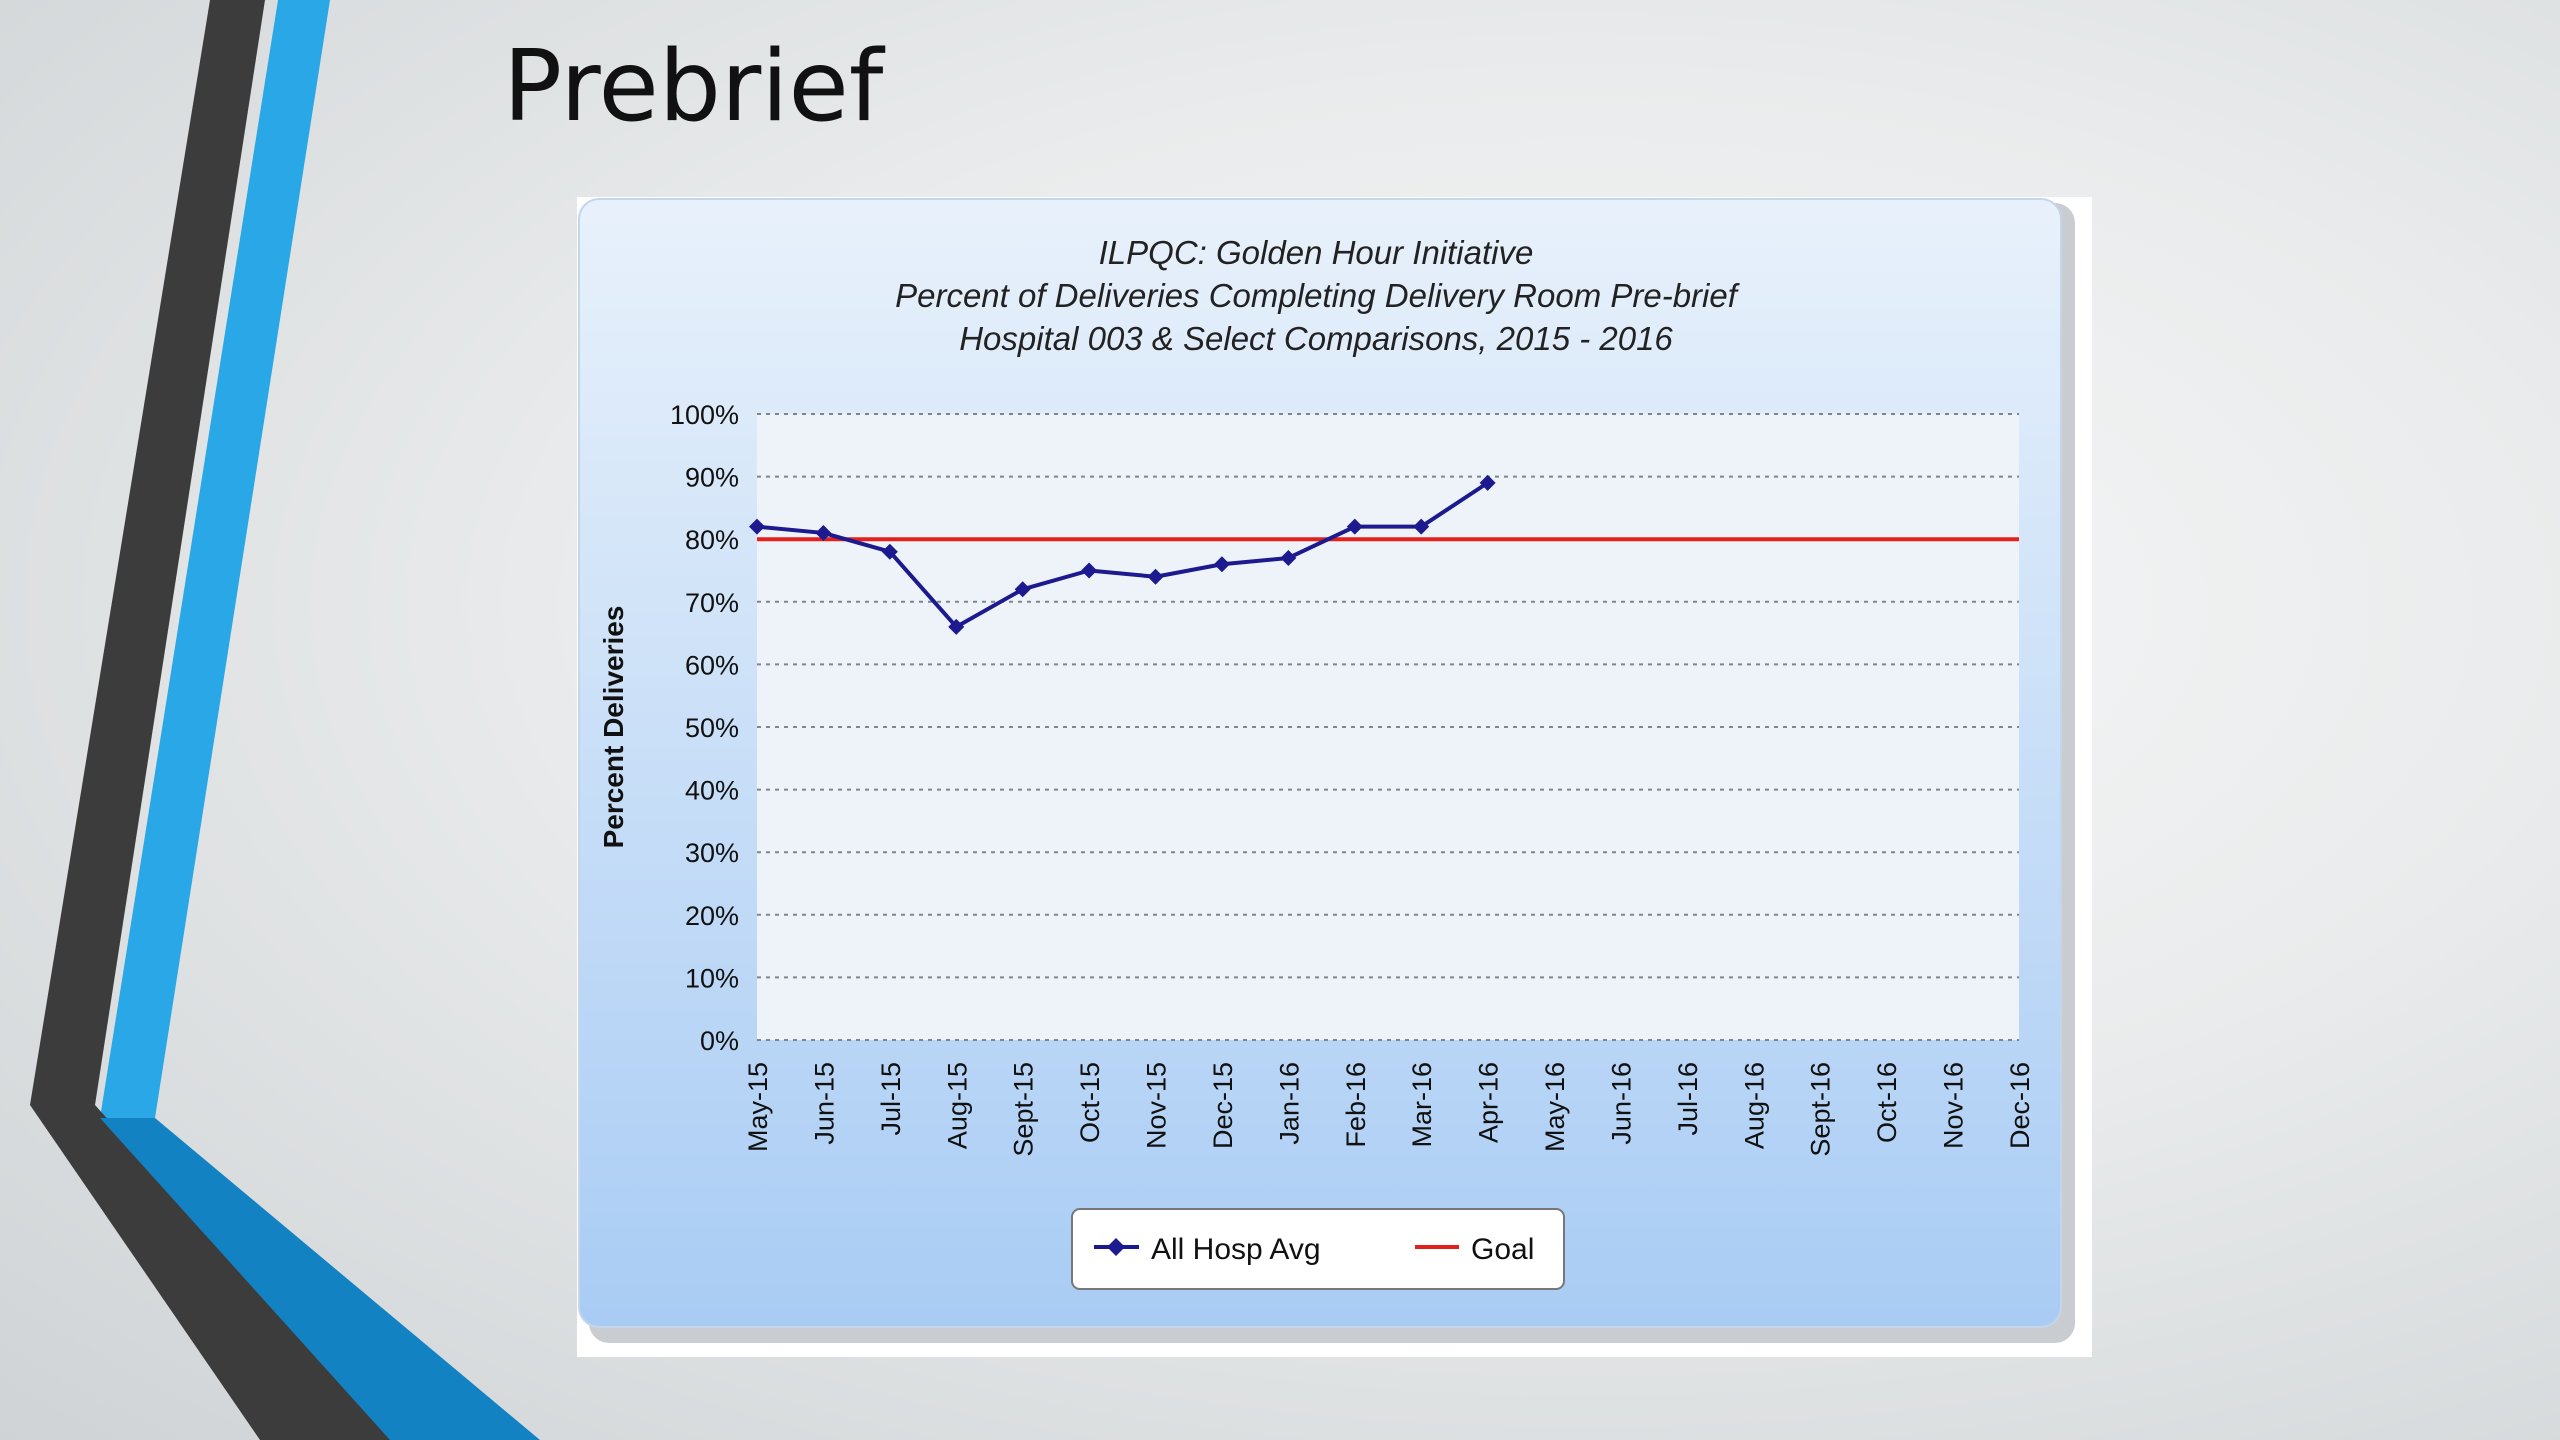  I want to click on legend-box, so click(1318, 1249).